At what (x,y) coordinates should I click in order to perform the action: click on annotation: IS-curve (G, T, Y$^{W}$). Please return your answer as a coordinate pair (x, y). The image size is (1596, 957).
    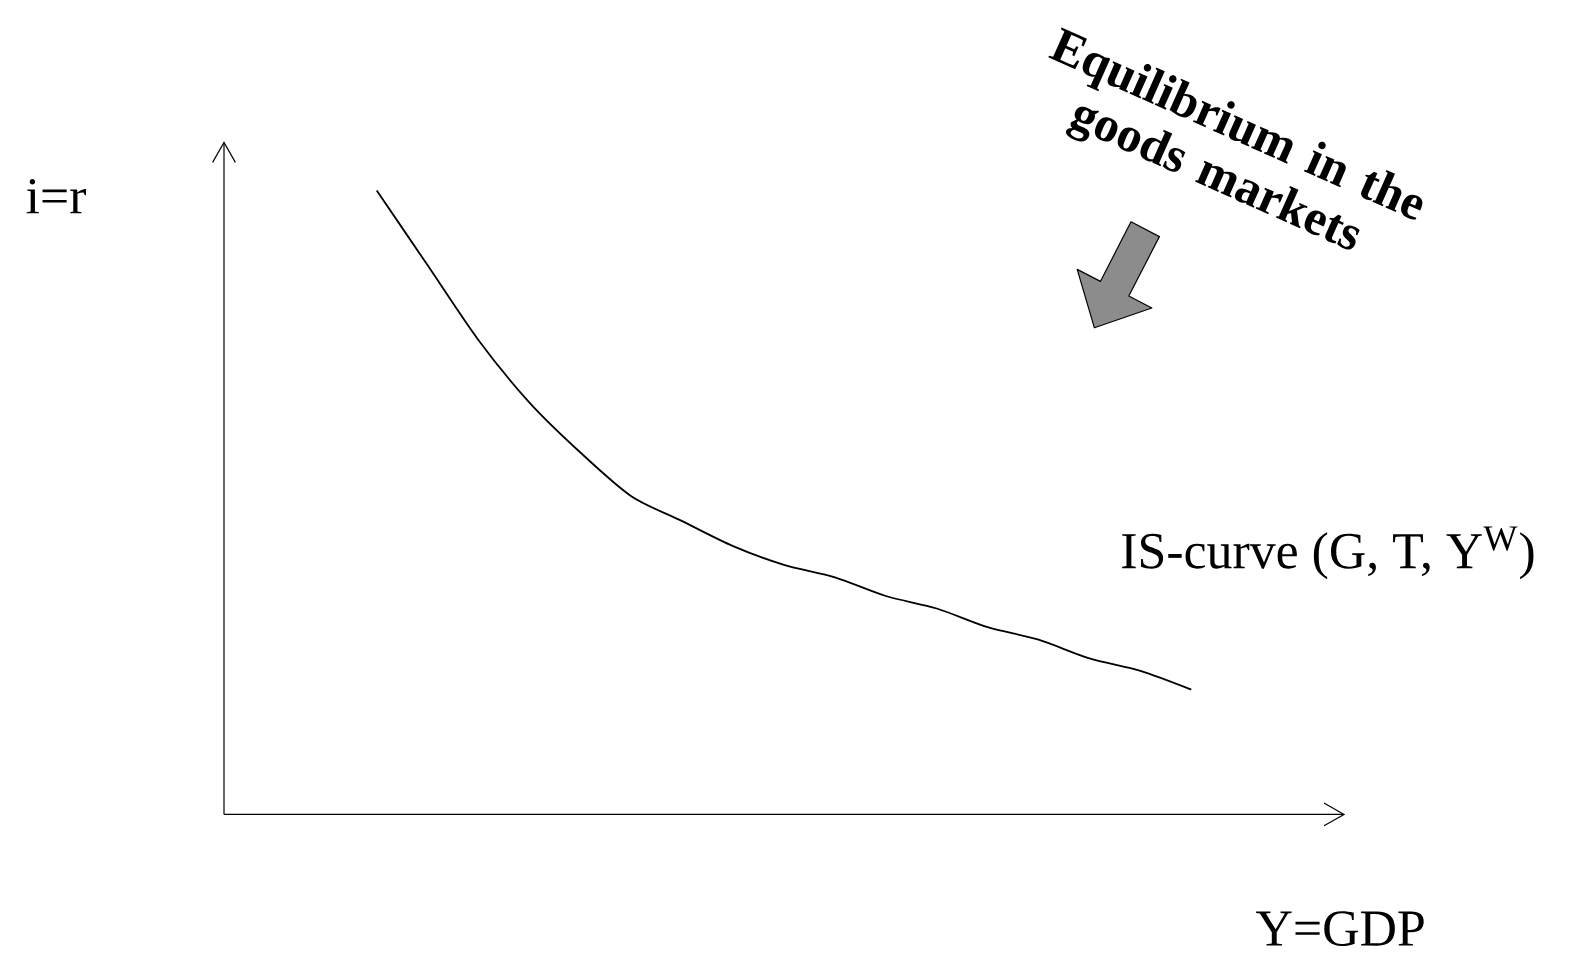
    Looking at the image, I should click on (1328, 553).